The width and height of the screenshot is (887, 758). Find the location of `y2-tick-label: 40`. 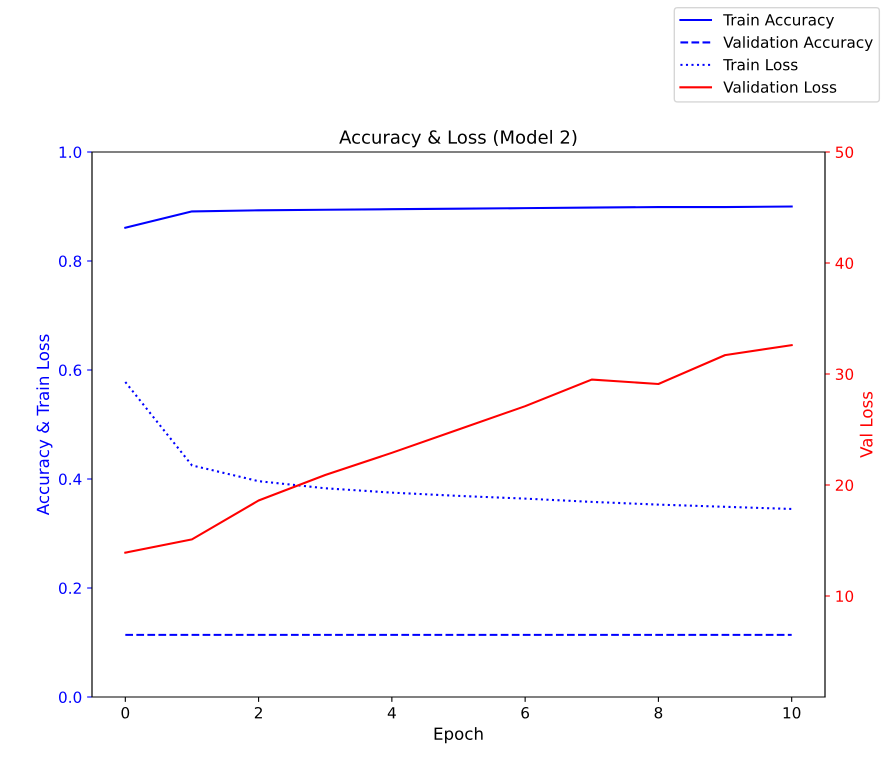

y2-tick-label: 40 is located at coordinates (844, 263).